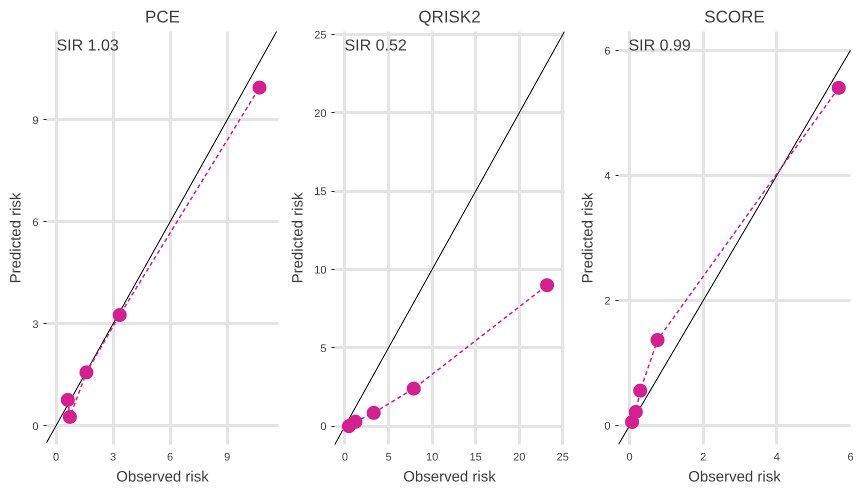 Image resolution: width=859 pixels, height=491 pixels. What do you see at coordinates (162, 17) in the screenshot?
I see `chart-title: PCE` at bounding box center [162, 17].